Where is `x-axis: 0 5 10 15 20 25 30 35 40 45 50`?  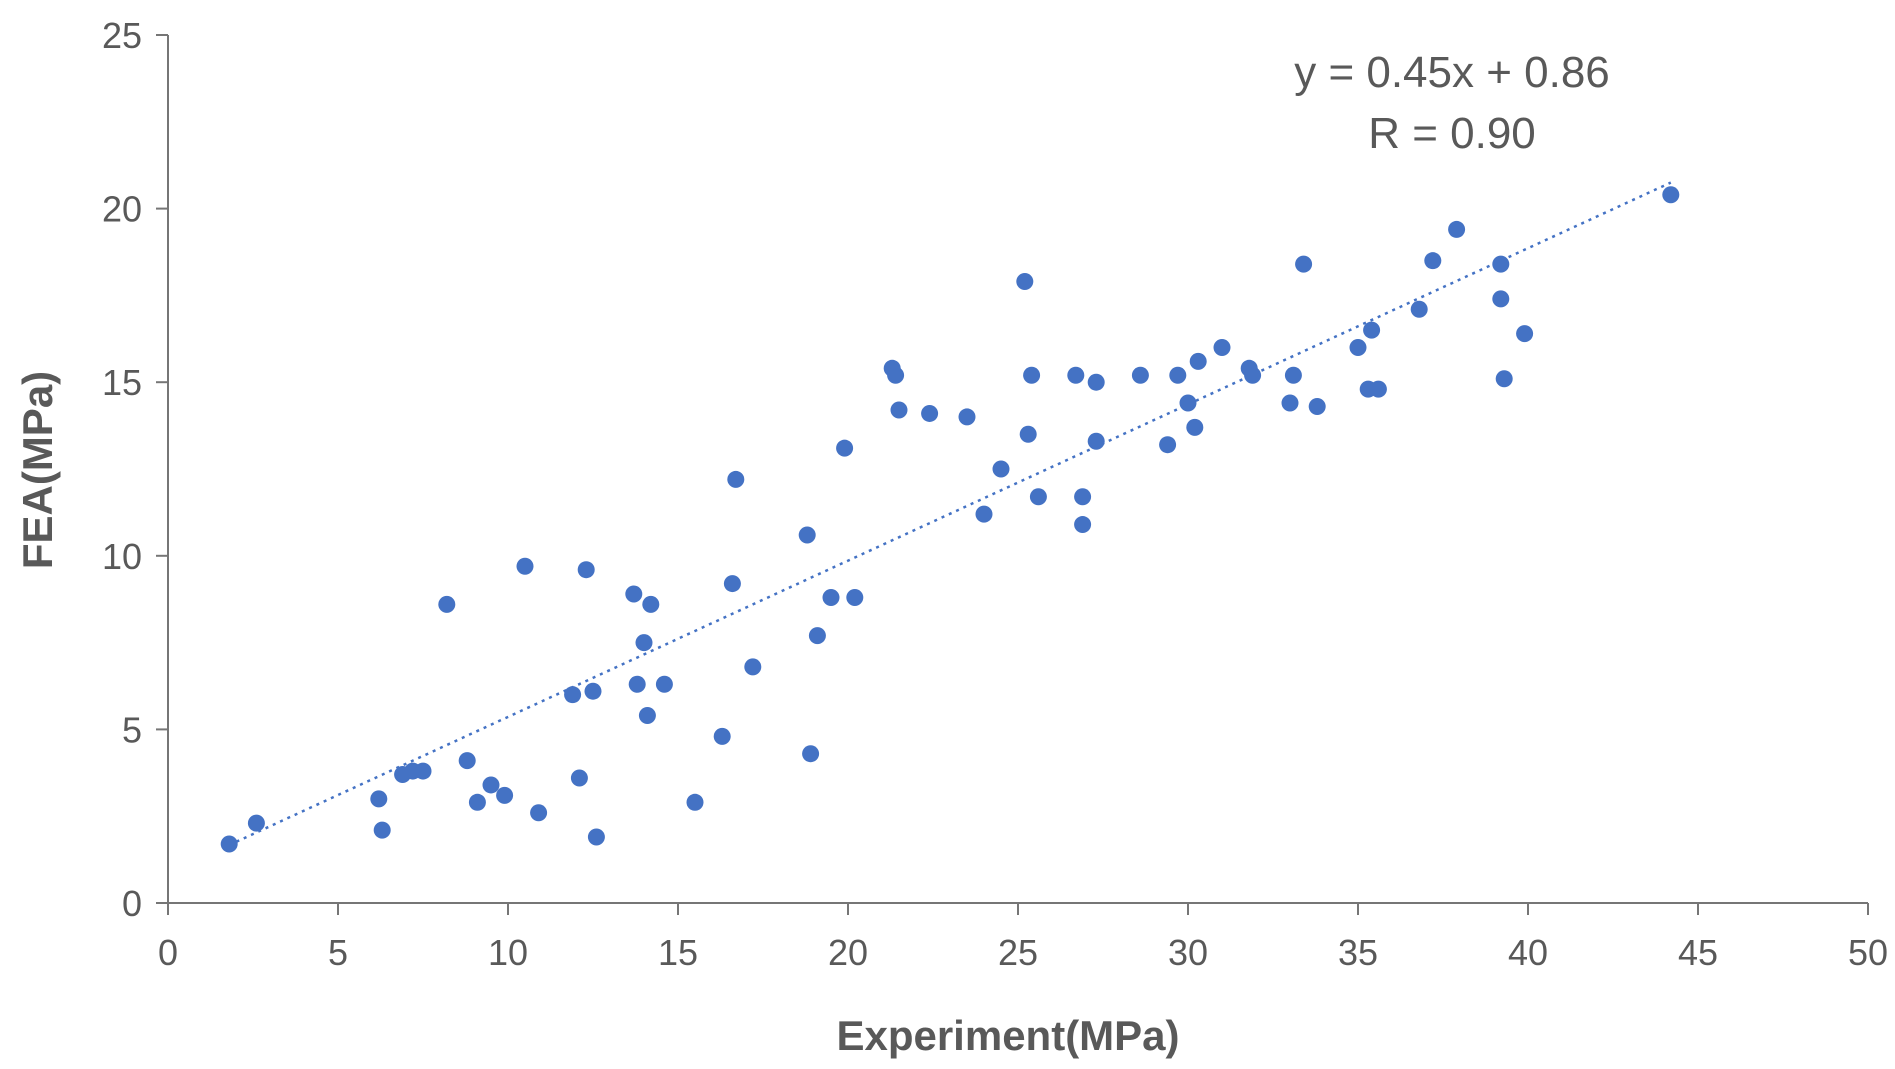 x-axis: 0 5 10 15 20 25 30 35 40 45 50 is located at coordinates (1023, 937).